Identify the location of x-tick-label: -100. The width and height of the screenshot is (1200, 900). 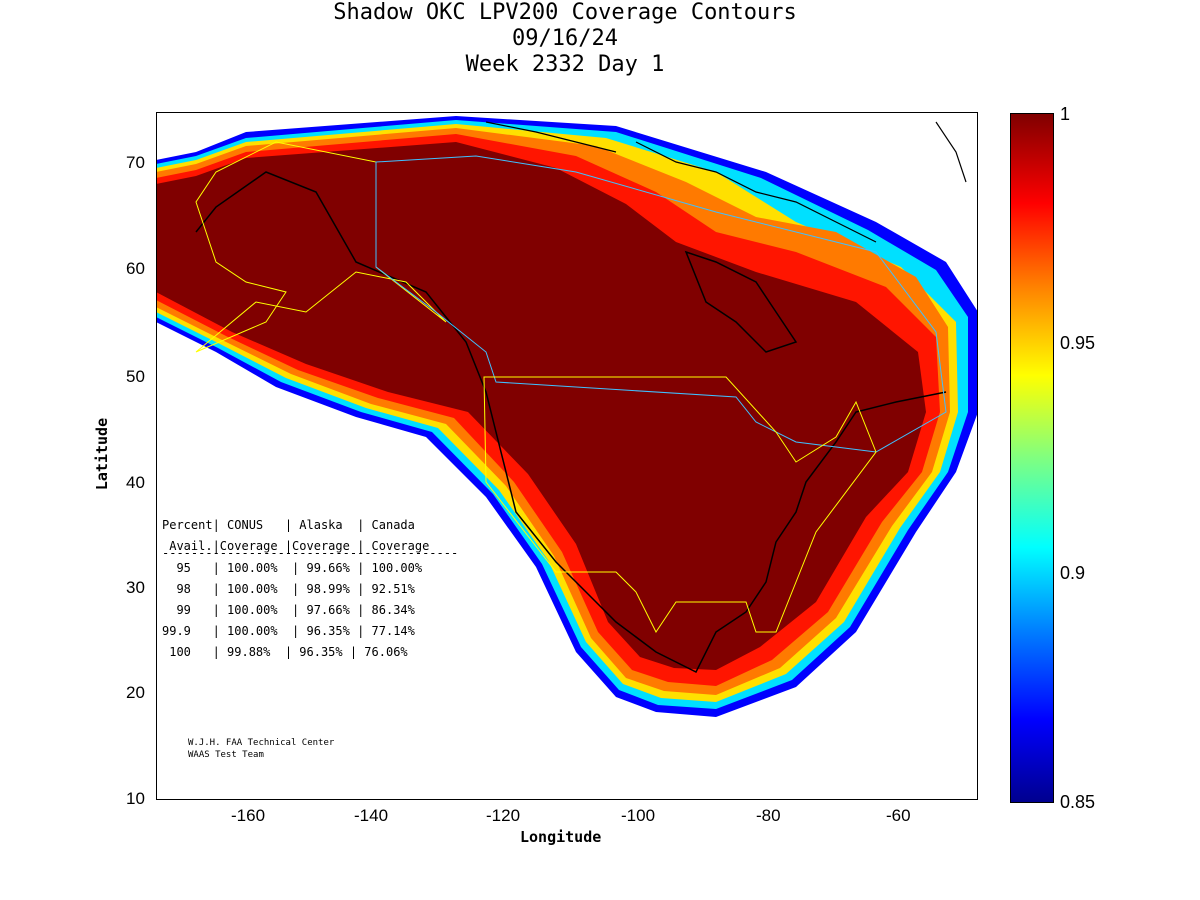
(638, 815).